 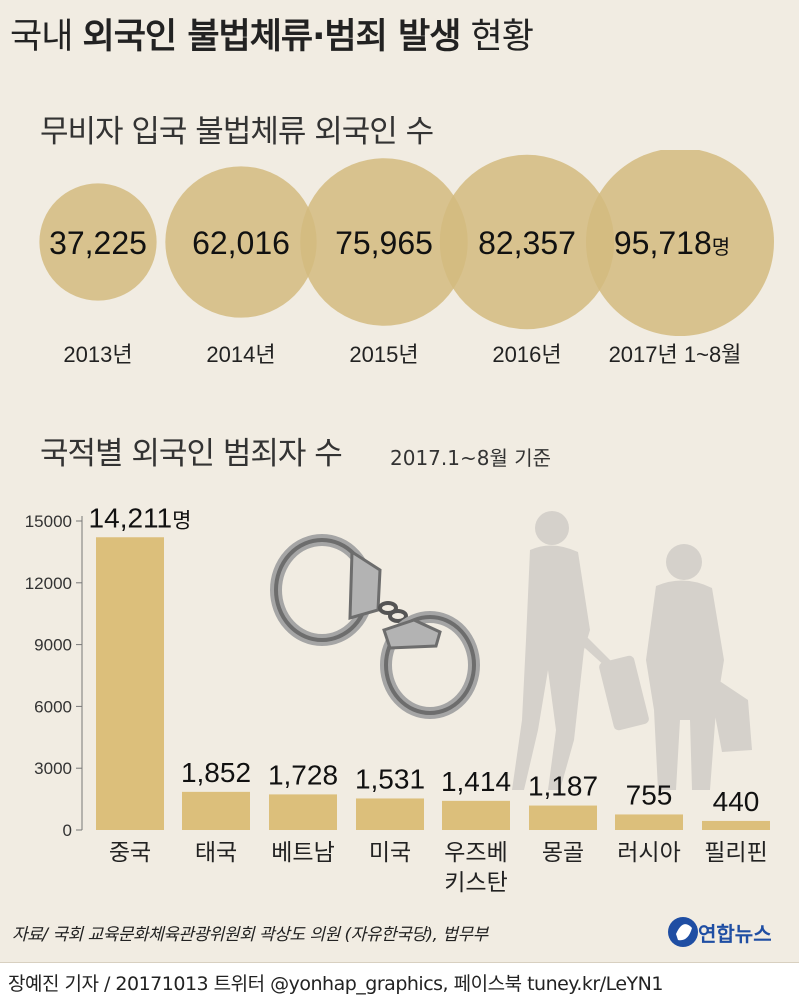 What do you see at coordinates (497, 37) in the screenshot?
I see `title-post: 현황` at bounding box center [497, 37].